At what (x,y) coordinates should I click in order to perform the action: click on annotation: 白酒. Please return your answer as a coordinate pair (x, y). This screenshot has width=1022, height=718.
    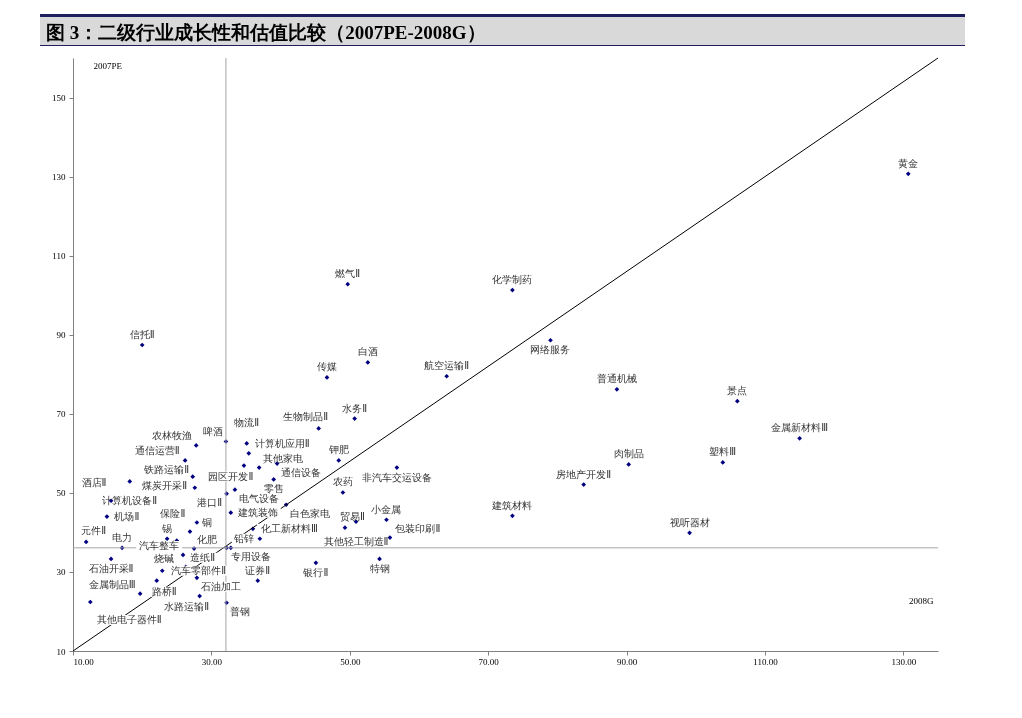
    Looking at the image, I should click on (367, 352).